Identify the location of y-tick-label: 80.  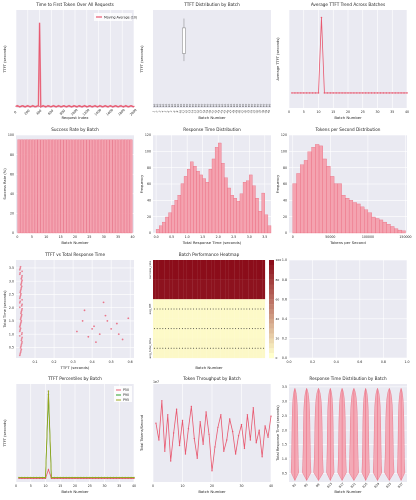
(12, 155).